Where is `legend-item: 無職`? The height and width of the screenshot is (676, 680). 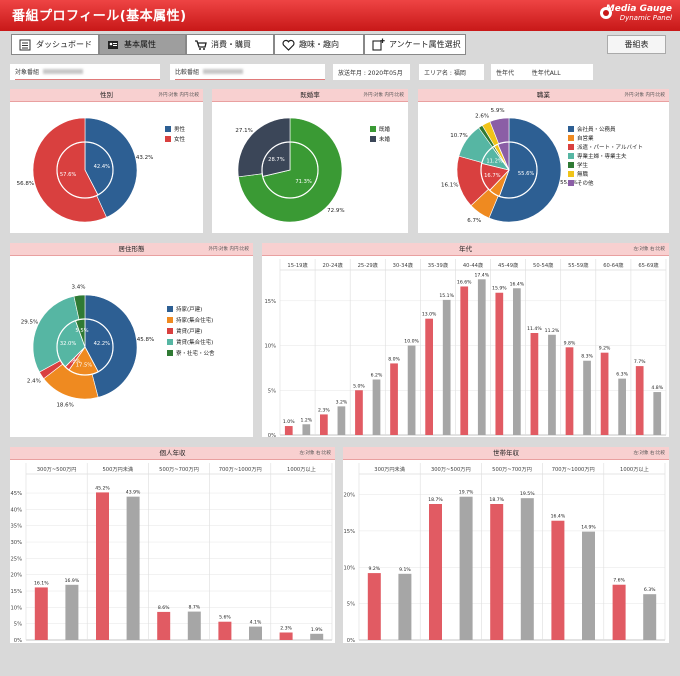 legend-item: 無職 is located at coordinates (605, 173).